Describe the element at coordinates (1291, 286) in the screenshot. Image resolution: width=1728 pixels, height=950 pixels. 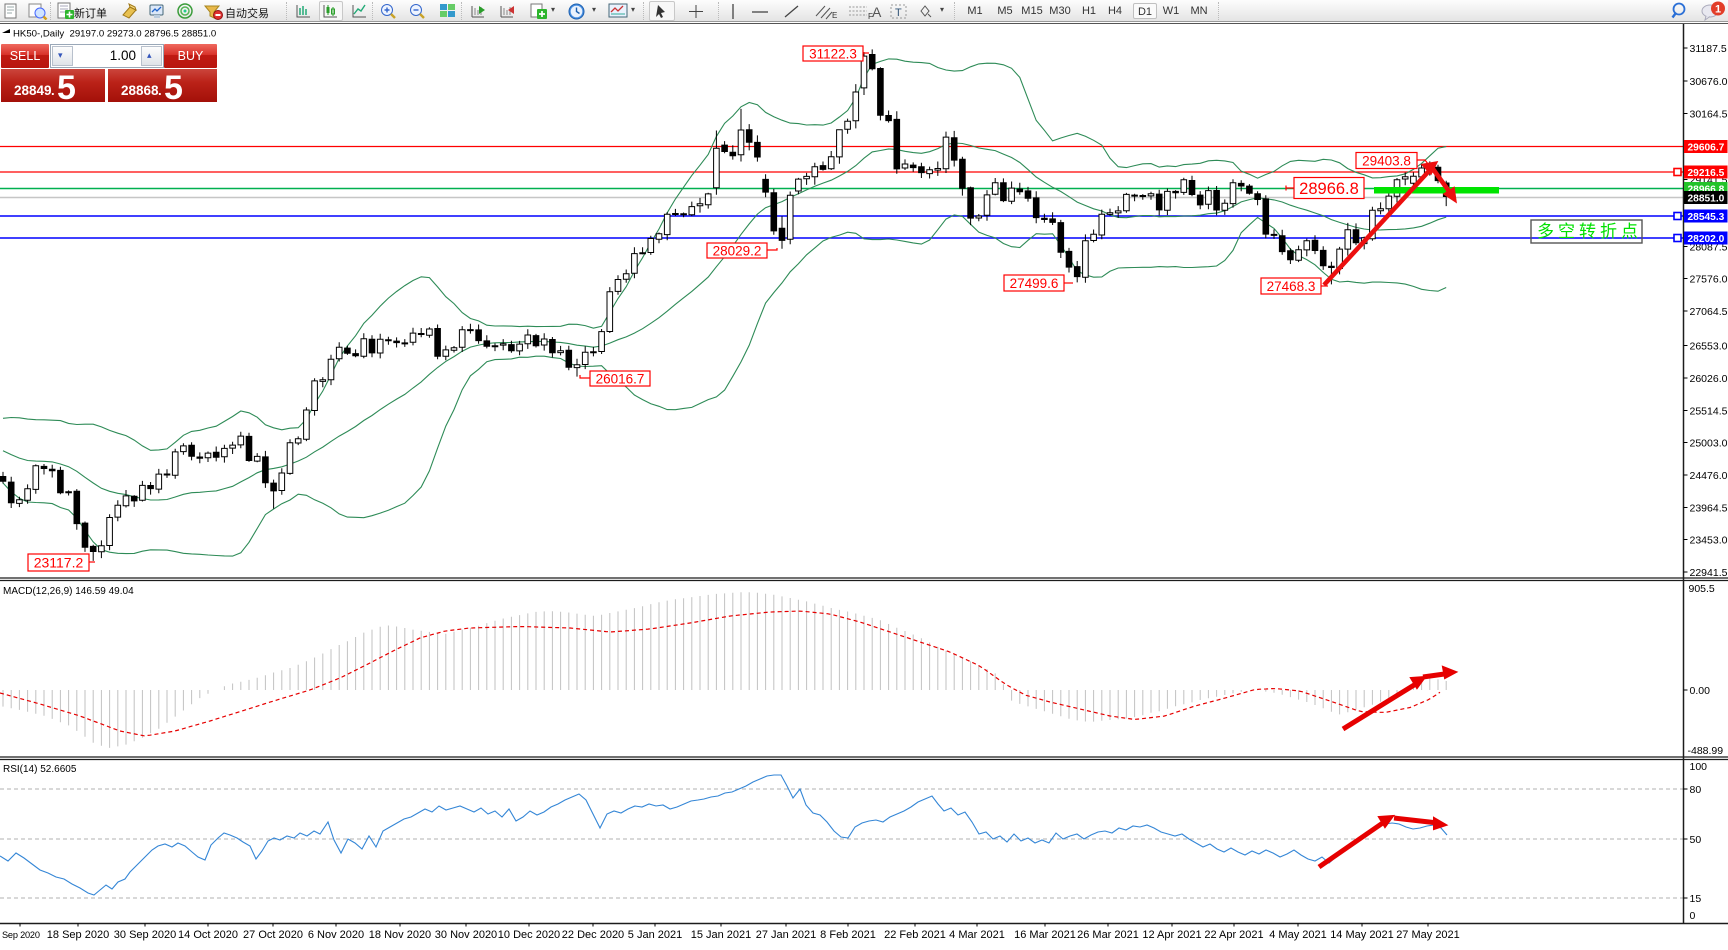
I see `svg-text: 27468.3` at that location.